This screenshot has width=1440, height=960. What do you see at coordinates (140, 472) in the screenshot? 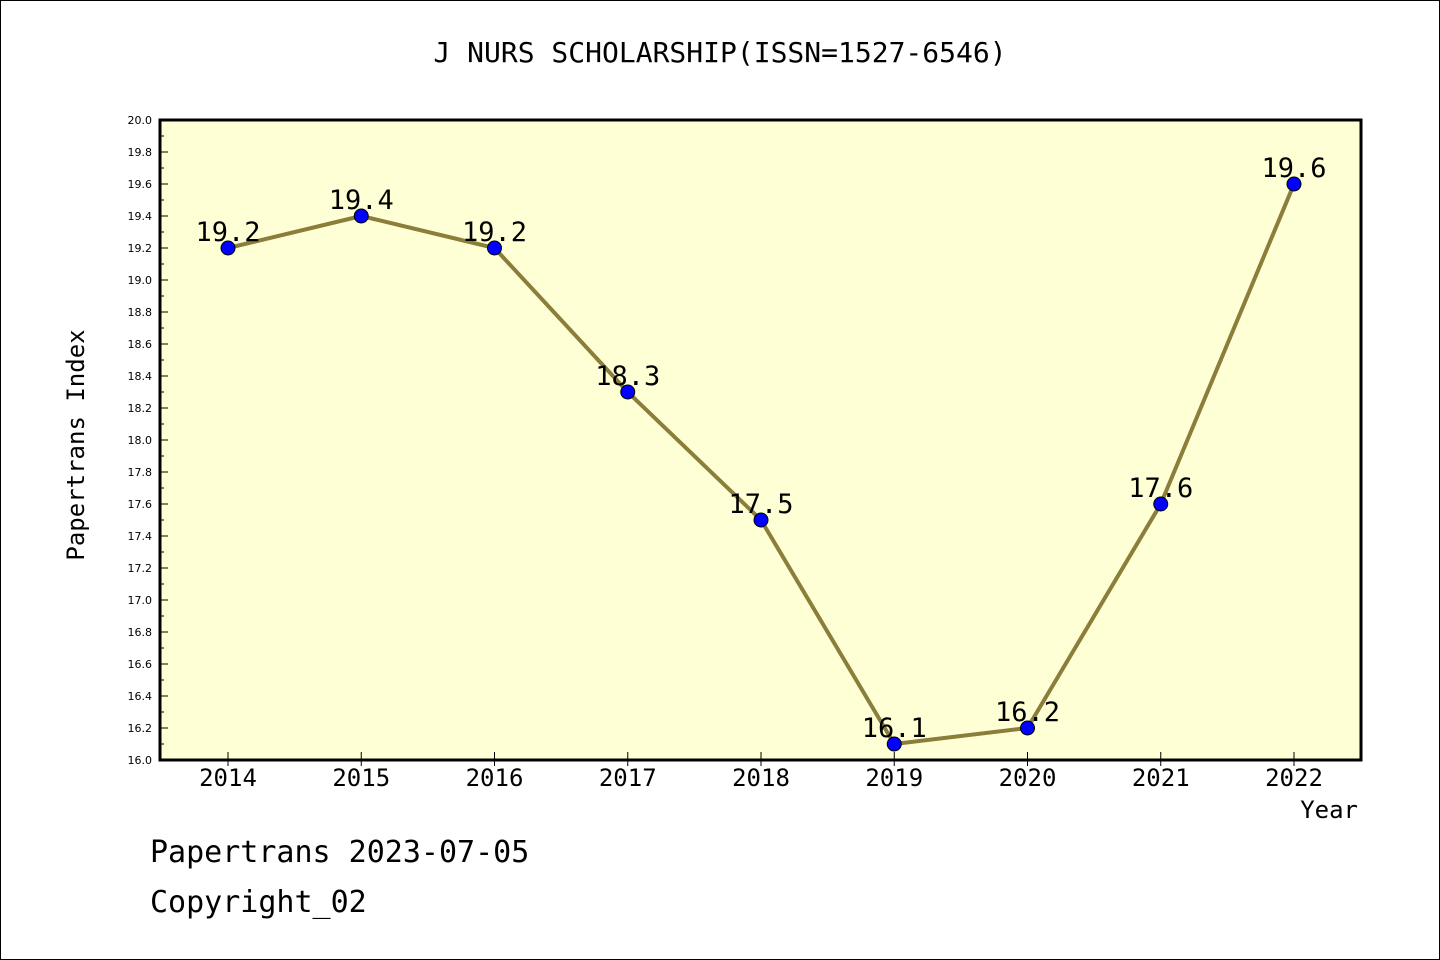
I see `y-tick-label: 17.8` at bounding box center [140, 472].